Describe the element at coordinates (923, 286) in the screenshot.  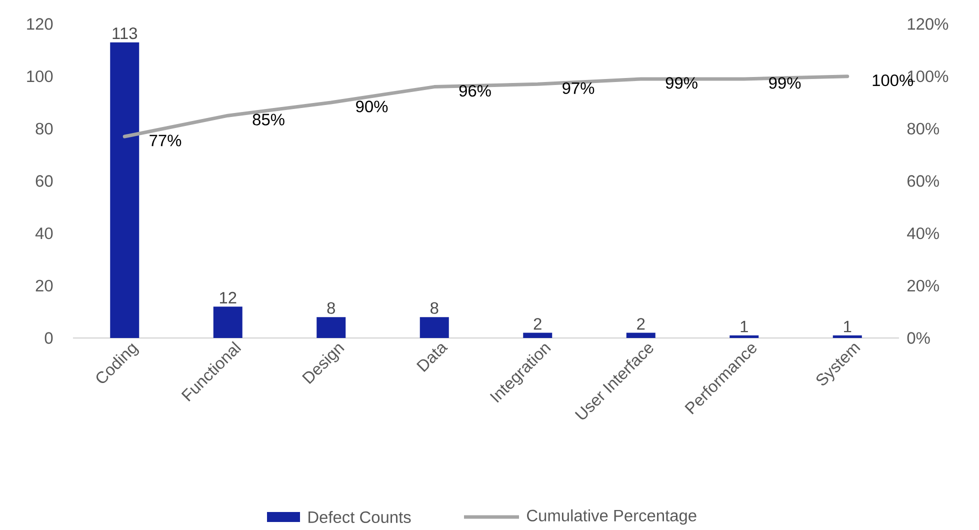
I see `y2-tick-label: 20%` at that location.